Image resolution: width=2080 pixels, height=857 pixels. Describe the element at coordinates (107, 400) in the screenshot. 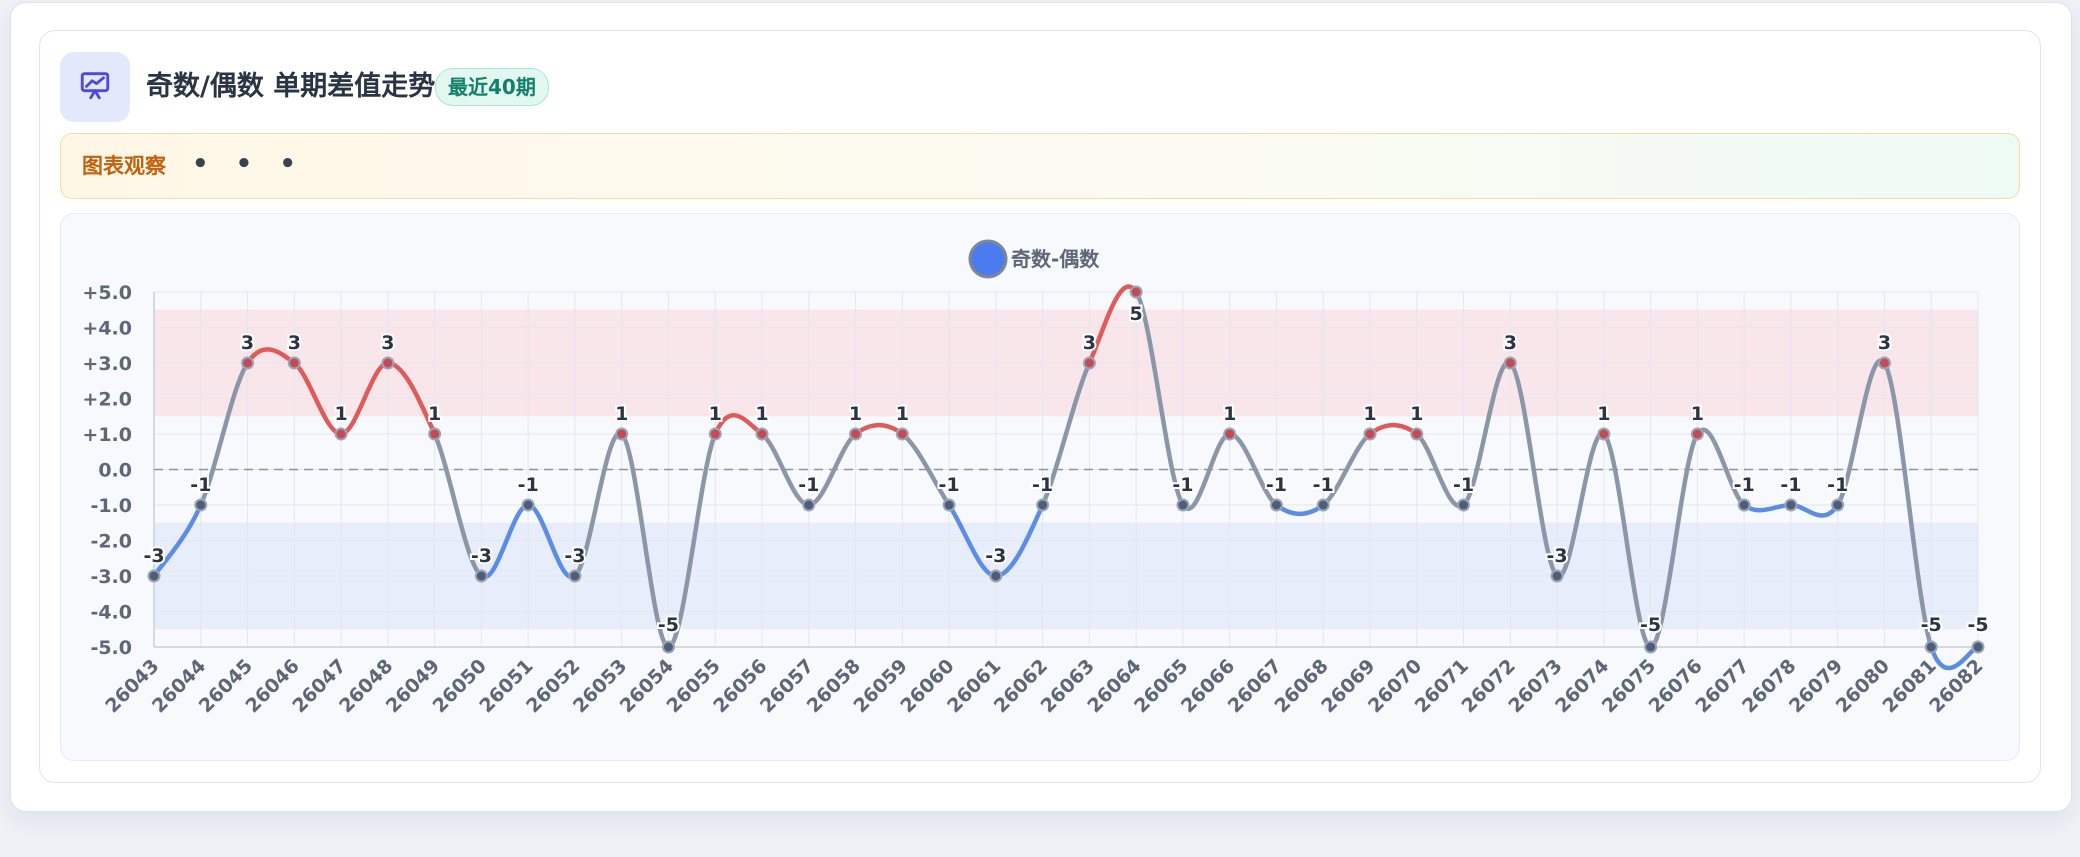

I see `y-tick-label: +2.0` at that location.